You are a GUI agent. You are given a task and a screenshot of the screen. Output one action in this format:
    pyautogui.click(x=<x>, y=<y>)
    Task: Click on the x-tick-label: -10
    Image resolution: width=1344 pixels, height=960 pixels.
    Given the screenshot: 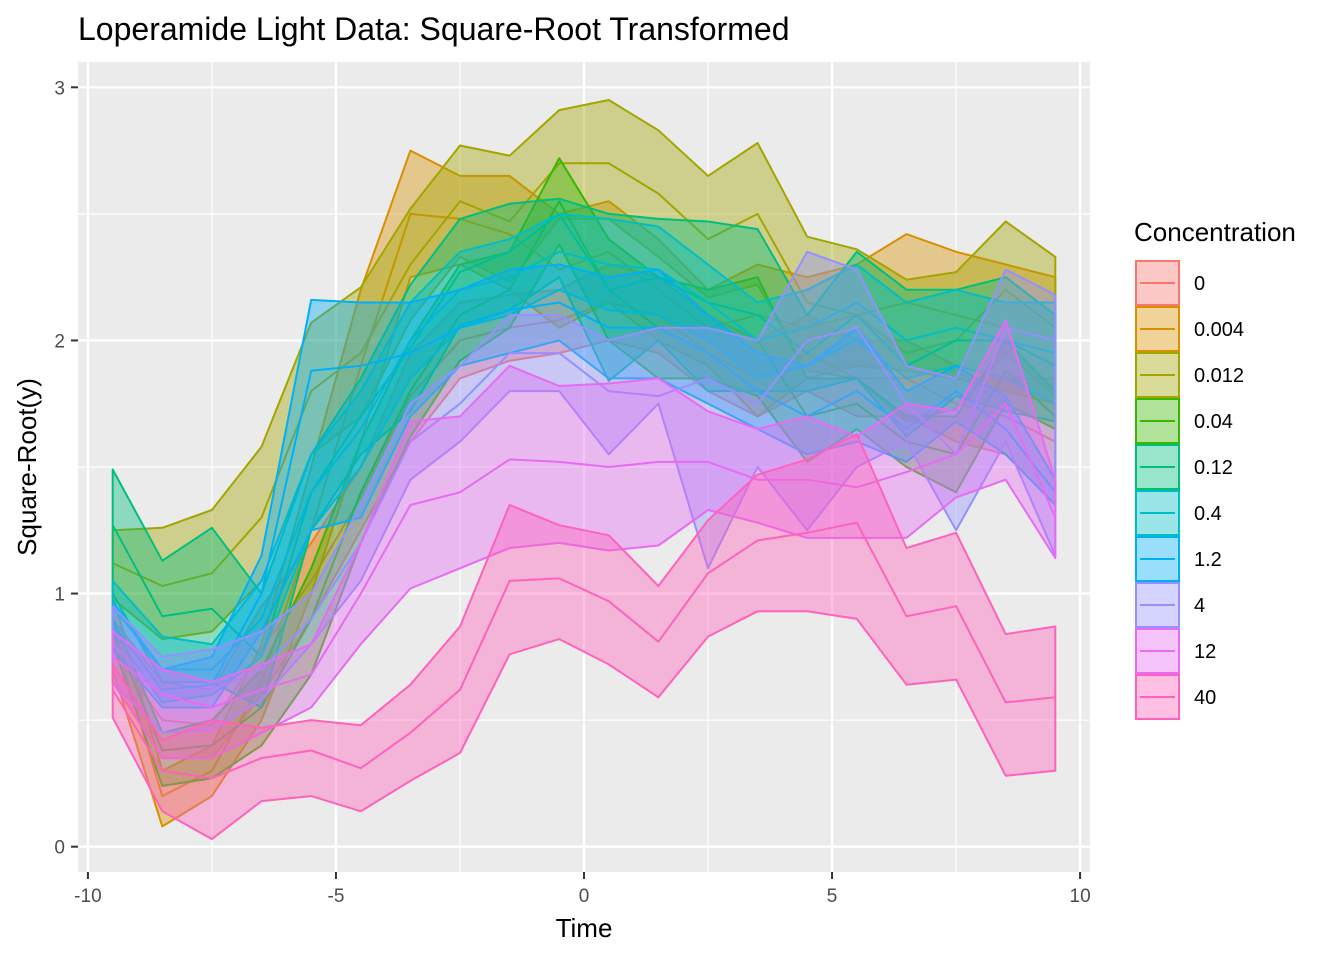 What is the action you would take?
    pyautogui.click(x=87, y=896)
    